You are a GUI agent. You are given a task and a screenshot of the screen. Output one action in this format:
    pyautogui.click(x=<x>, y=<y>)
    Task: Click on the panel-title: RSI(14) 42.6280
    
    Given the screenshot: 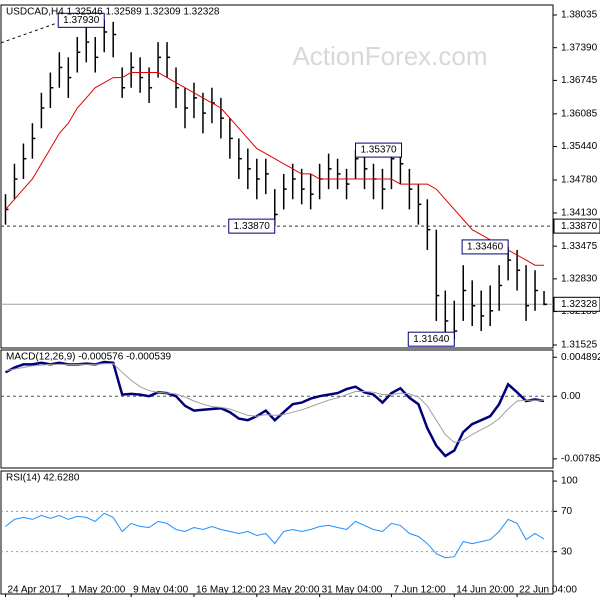 What is the action you would take?
    pyautogui.click(x=43, y=478)
    